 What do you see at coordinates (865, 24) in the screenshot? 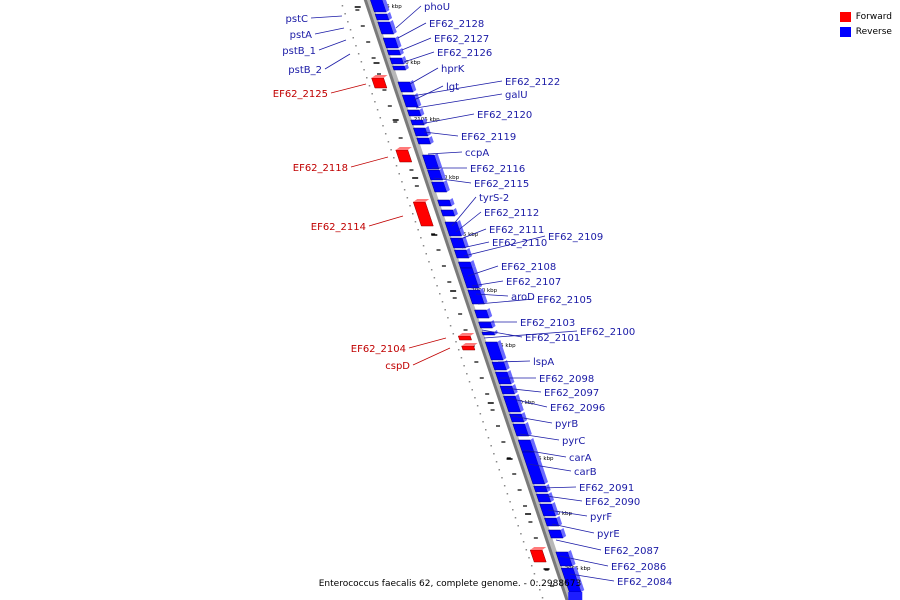
I see `legend: Forward Reverse` at bounding box center [865, 24].